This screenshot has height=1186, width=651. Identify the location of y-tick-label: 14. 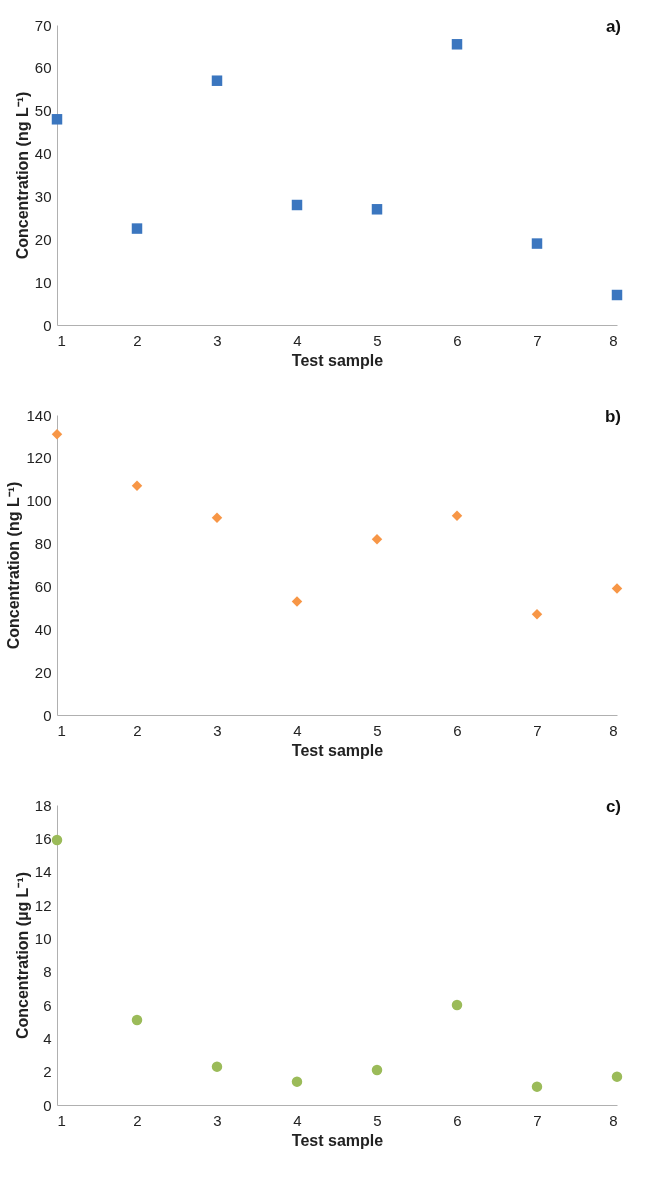
(43, 872).